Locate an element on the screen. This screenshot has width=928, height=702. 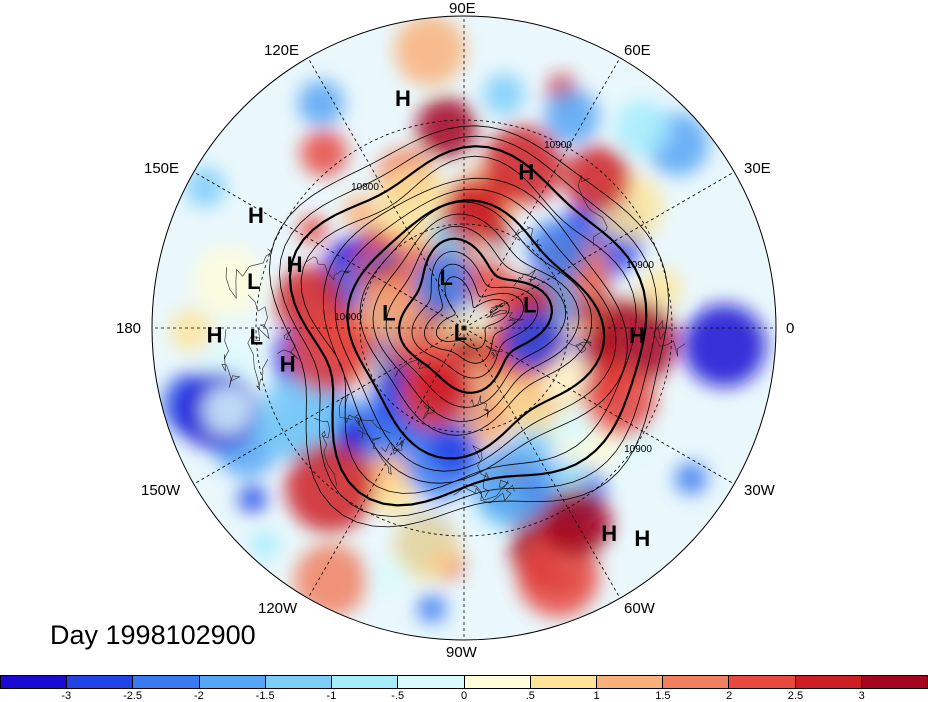
colorbar-tick-label: -2.5 is located at coordinates (133, 696).